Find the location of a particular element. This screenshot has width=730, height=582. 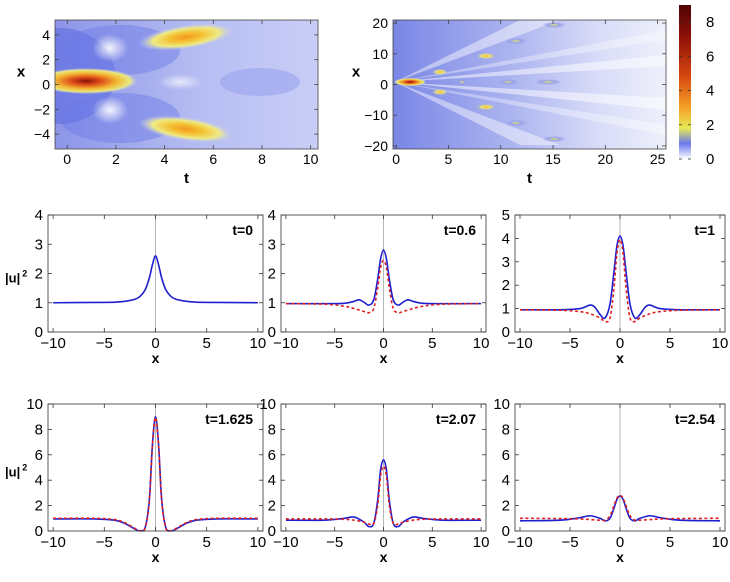

x-tick-label: 8 is located at coordinates (262, 159).